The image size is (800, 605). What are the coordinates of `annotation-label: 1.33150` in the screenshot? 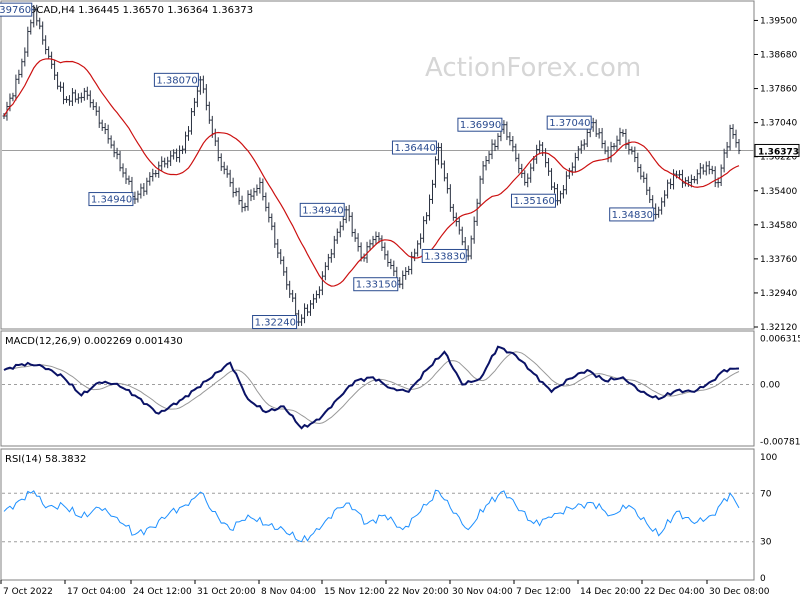 It's located at (376, 285).